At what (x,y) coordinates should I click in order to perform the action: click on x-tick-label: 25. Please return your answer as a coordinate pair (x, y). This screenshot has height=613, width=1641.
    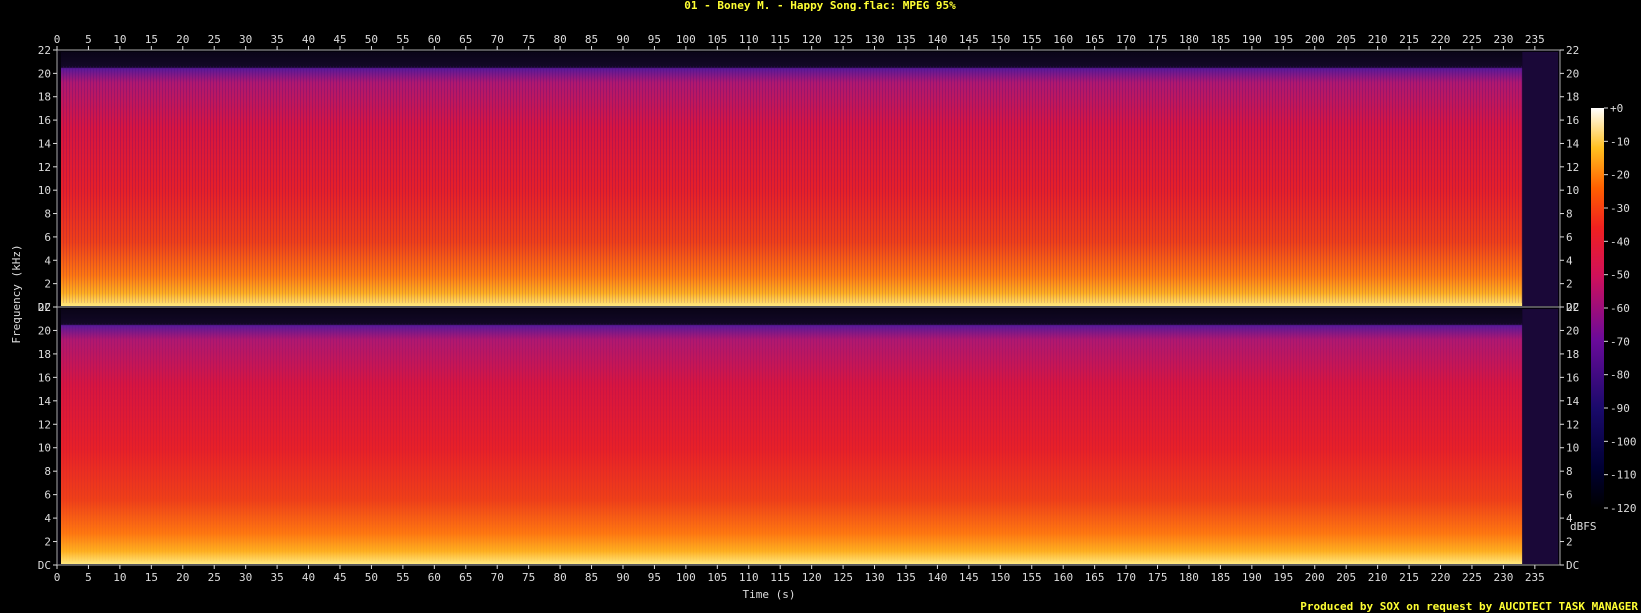
    Looking at the image, I should click on (214, 39).